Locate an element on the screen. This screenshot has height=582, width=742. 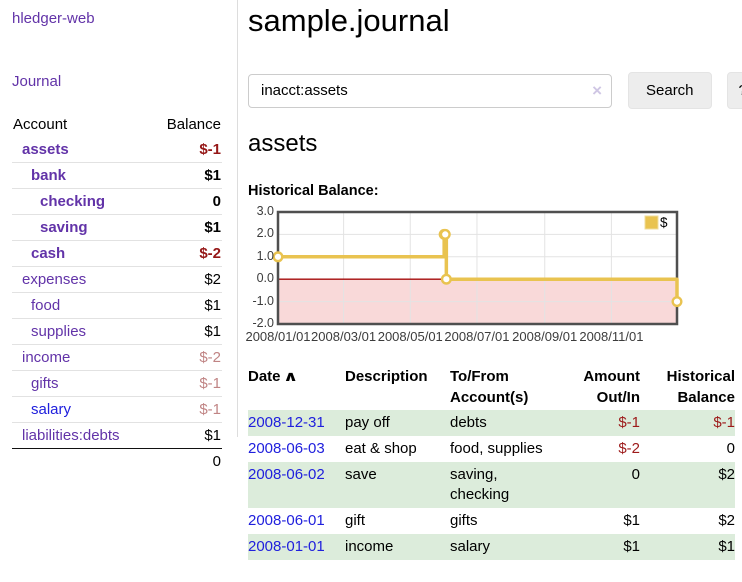
x-axis-tick-label: 2008/11/01 is located at coordinates (611, 336).